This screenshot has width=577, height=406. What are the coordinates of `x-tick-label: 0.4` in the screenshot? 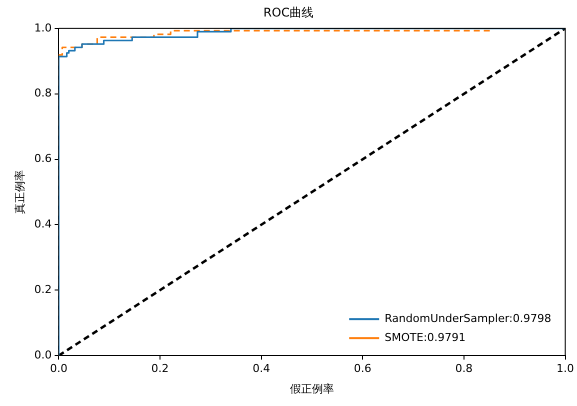 It's located at (261, 369).